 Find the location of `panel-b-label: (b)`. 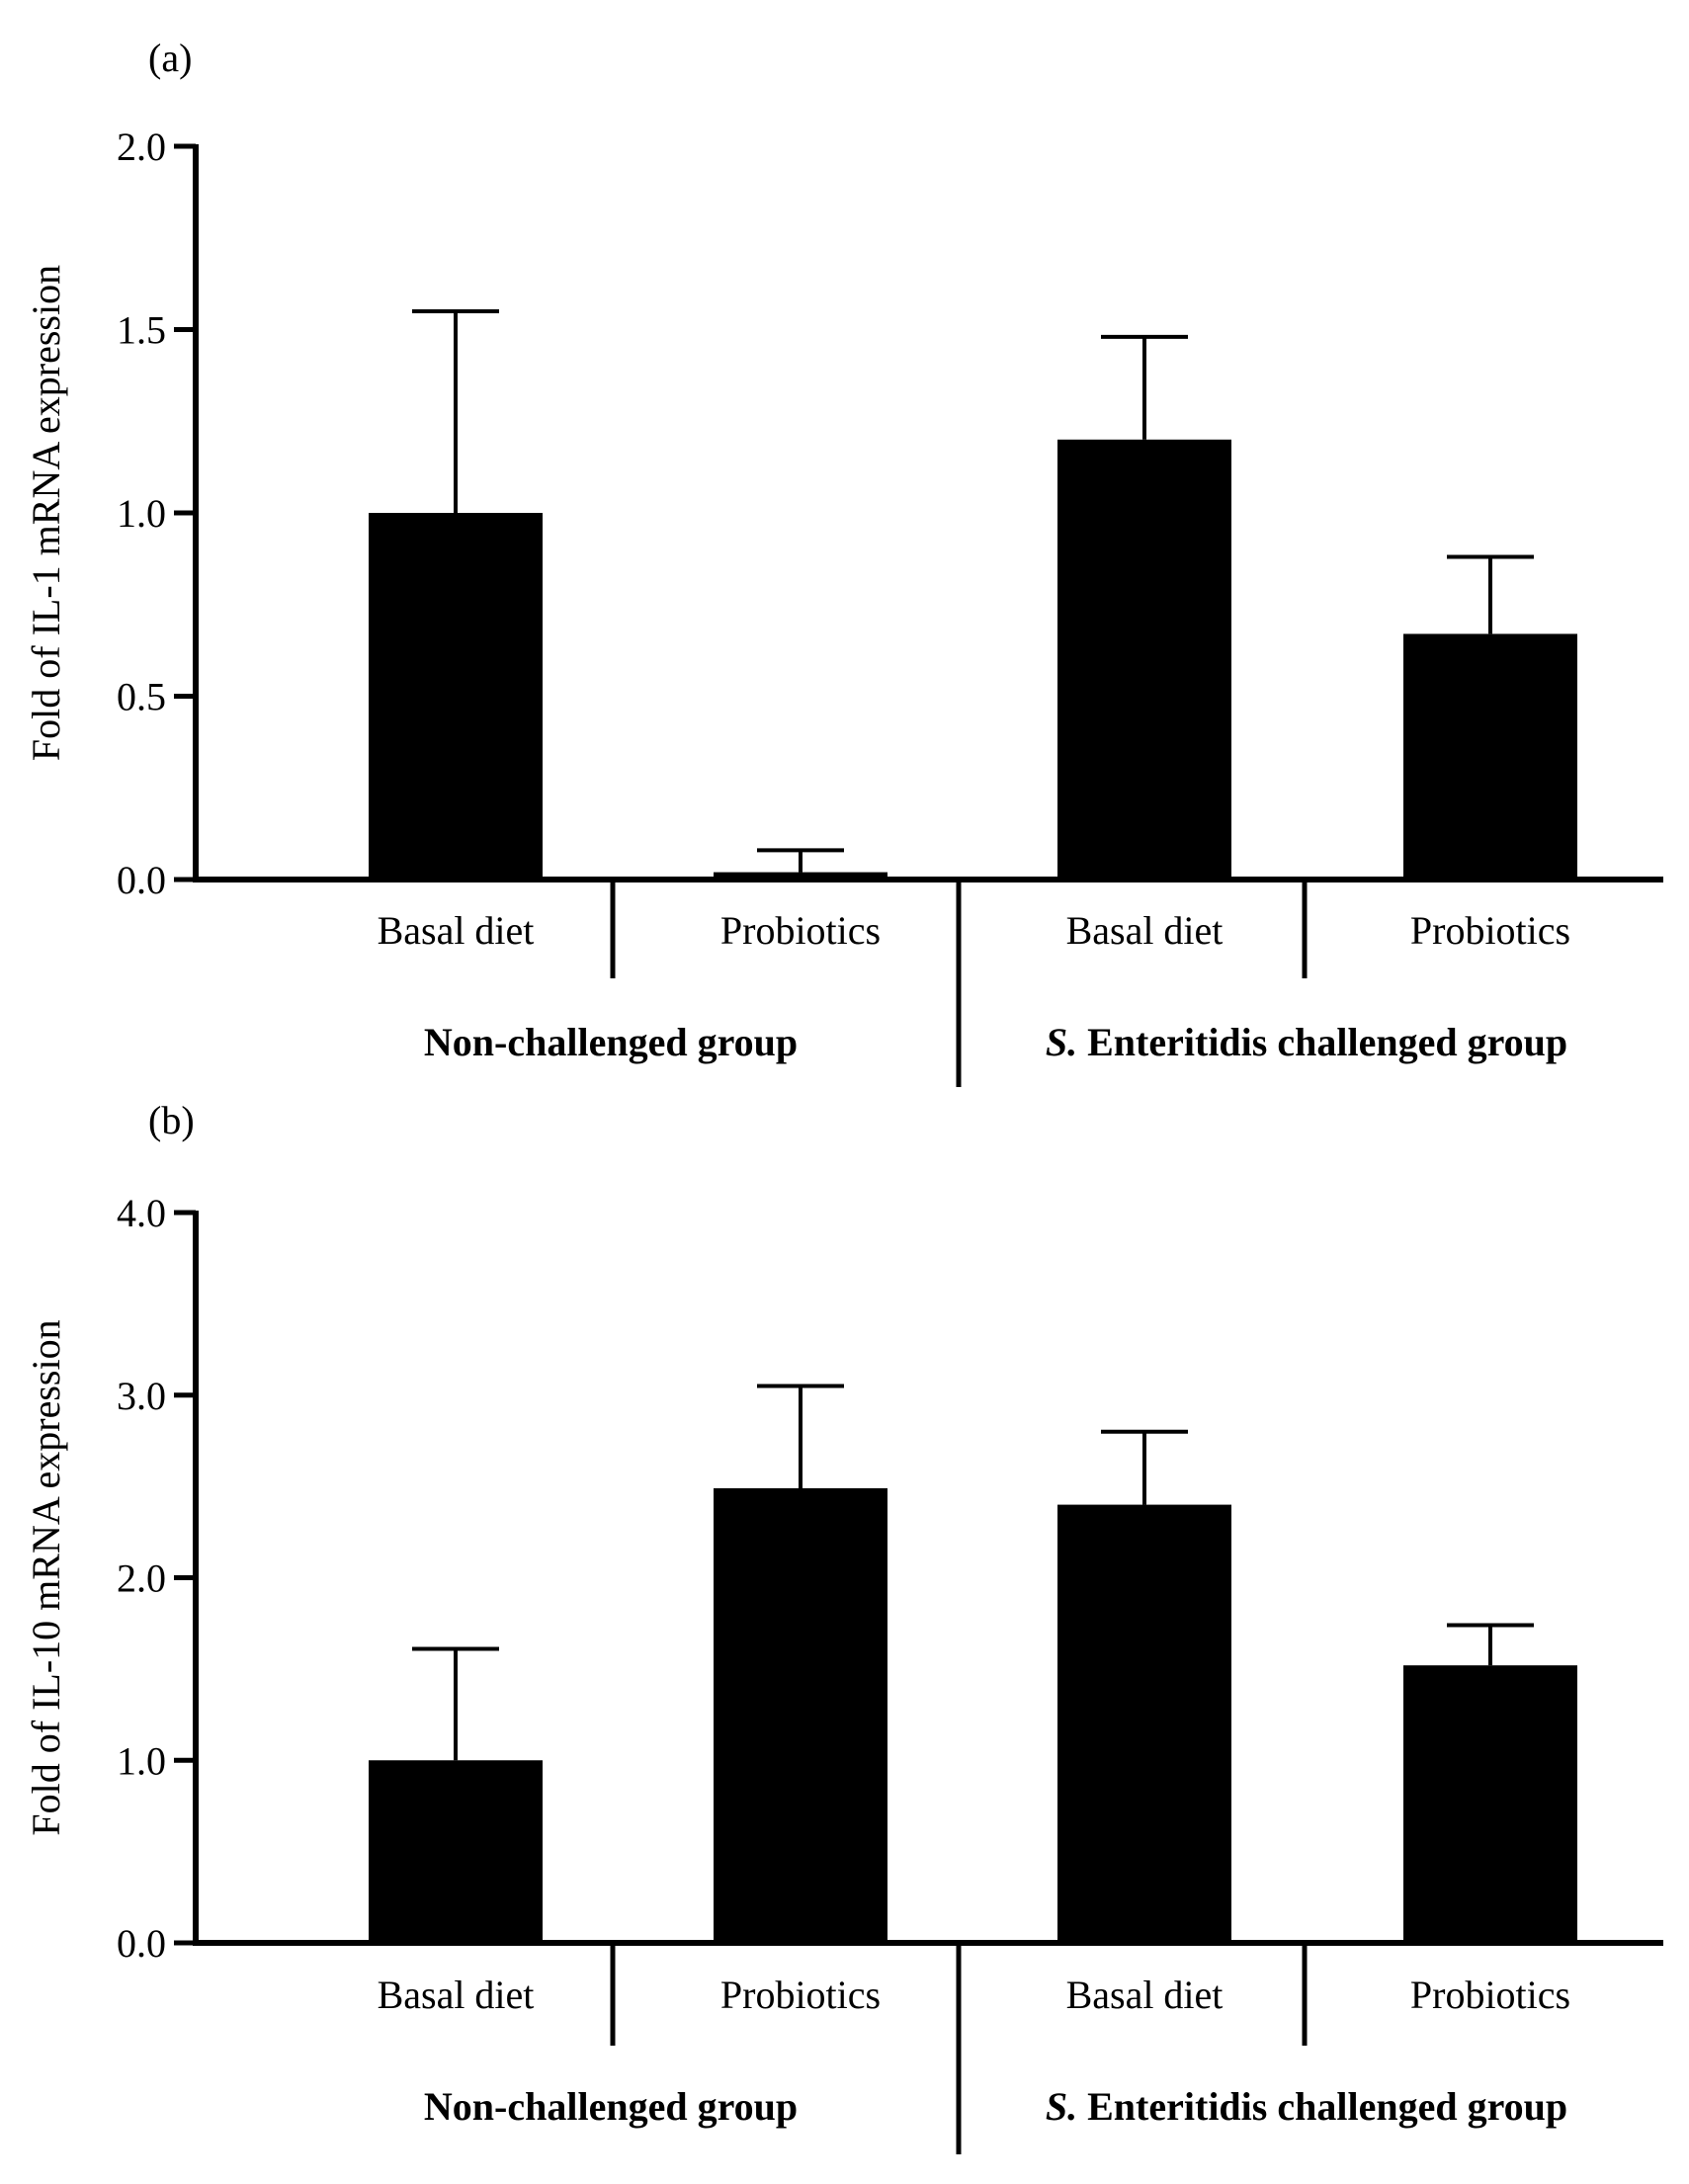

panel-b-label: (b) is located at coordinates (171, 1120).